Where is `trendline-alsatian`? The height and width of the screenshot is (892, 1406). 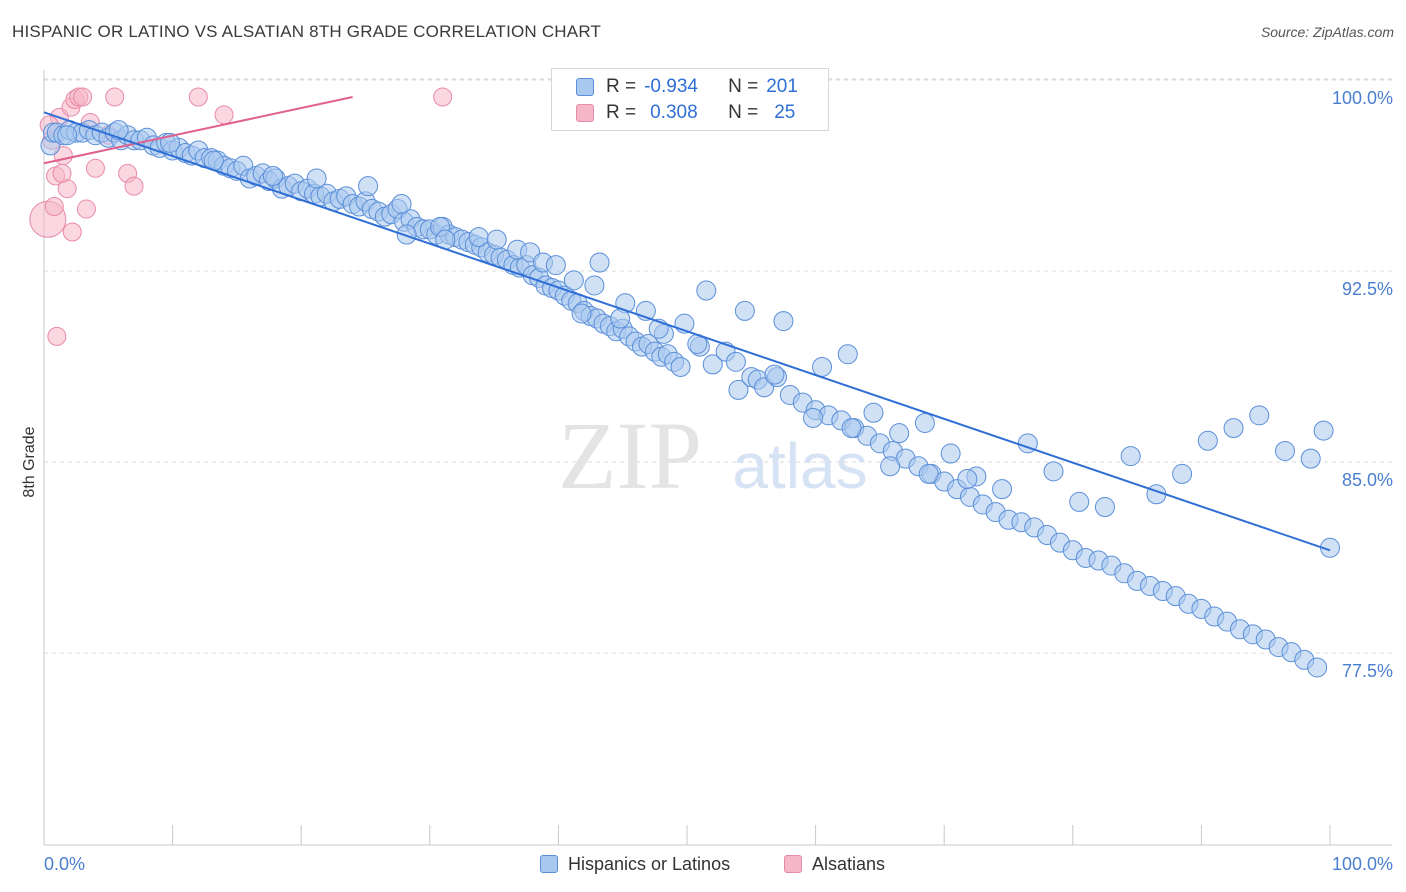
trendline-alsatian is located at coordinates (198, 130).